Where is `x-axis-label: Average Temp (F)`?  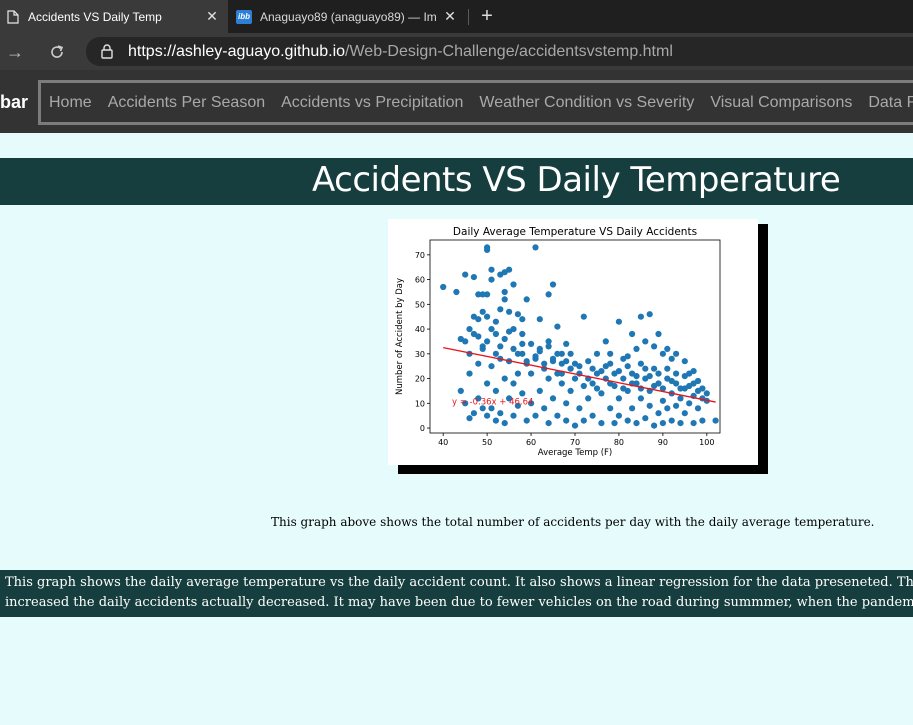 x-axis-label: Average Temp (F) is located at coordinates (575, 453).